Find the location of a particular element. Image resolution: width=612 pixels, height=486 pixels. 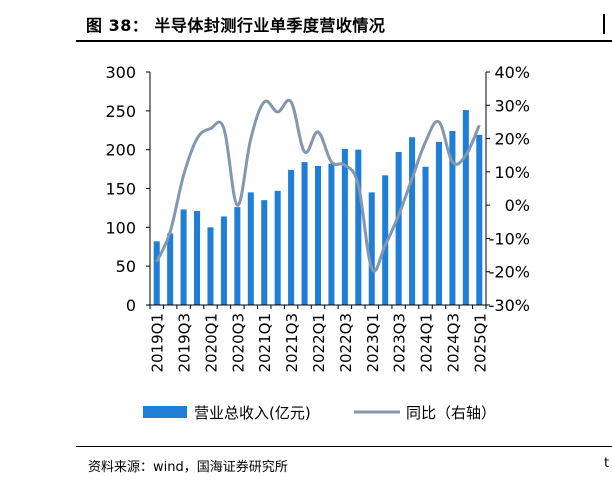

x-tick-label: 2021Q3 is located at coordinates (292, 343).